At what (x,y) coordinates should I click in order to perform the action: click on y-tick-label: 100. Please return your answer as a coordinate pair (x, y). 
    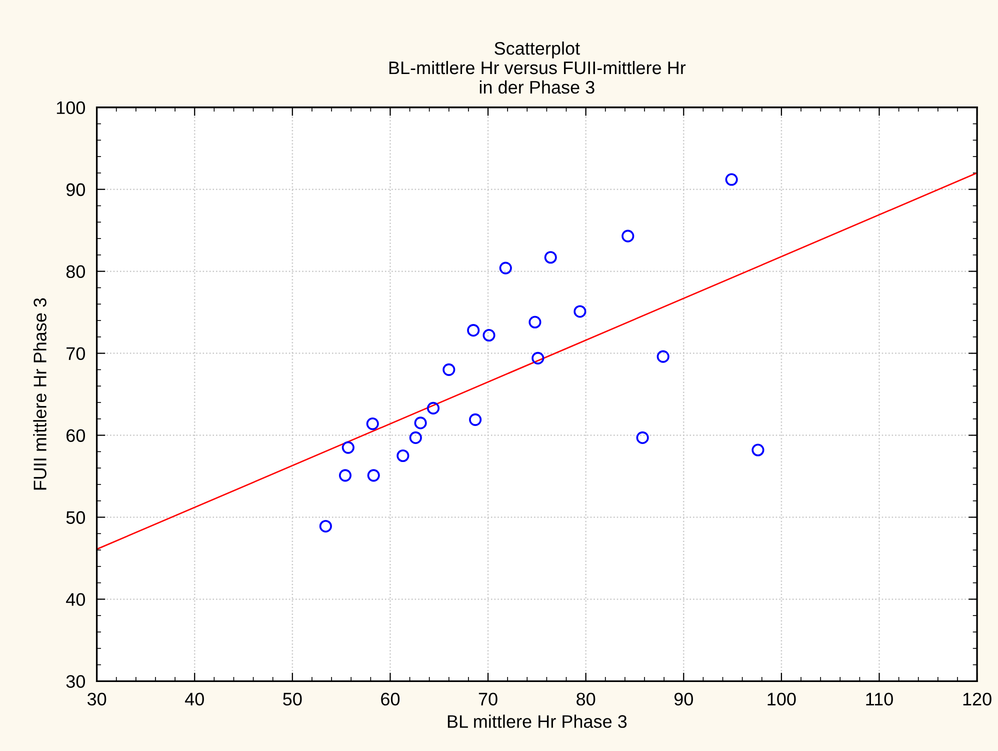
    Looking at the image, I should click on (70, 107).